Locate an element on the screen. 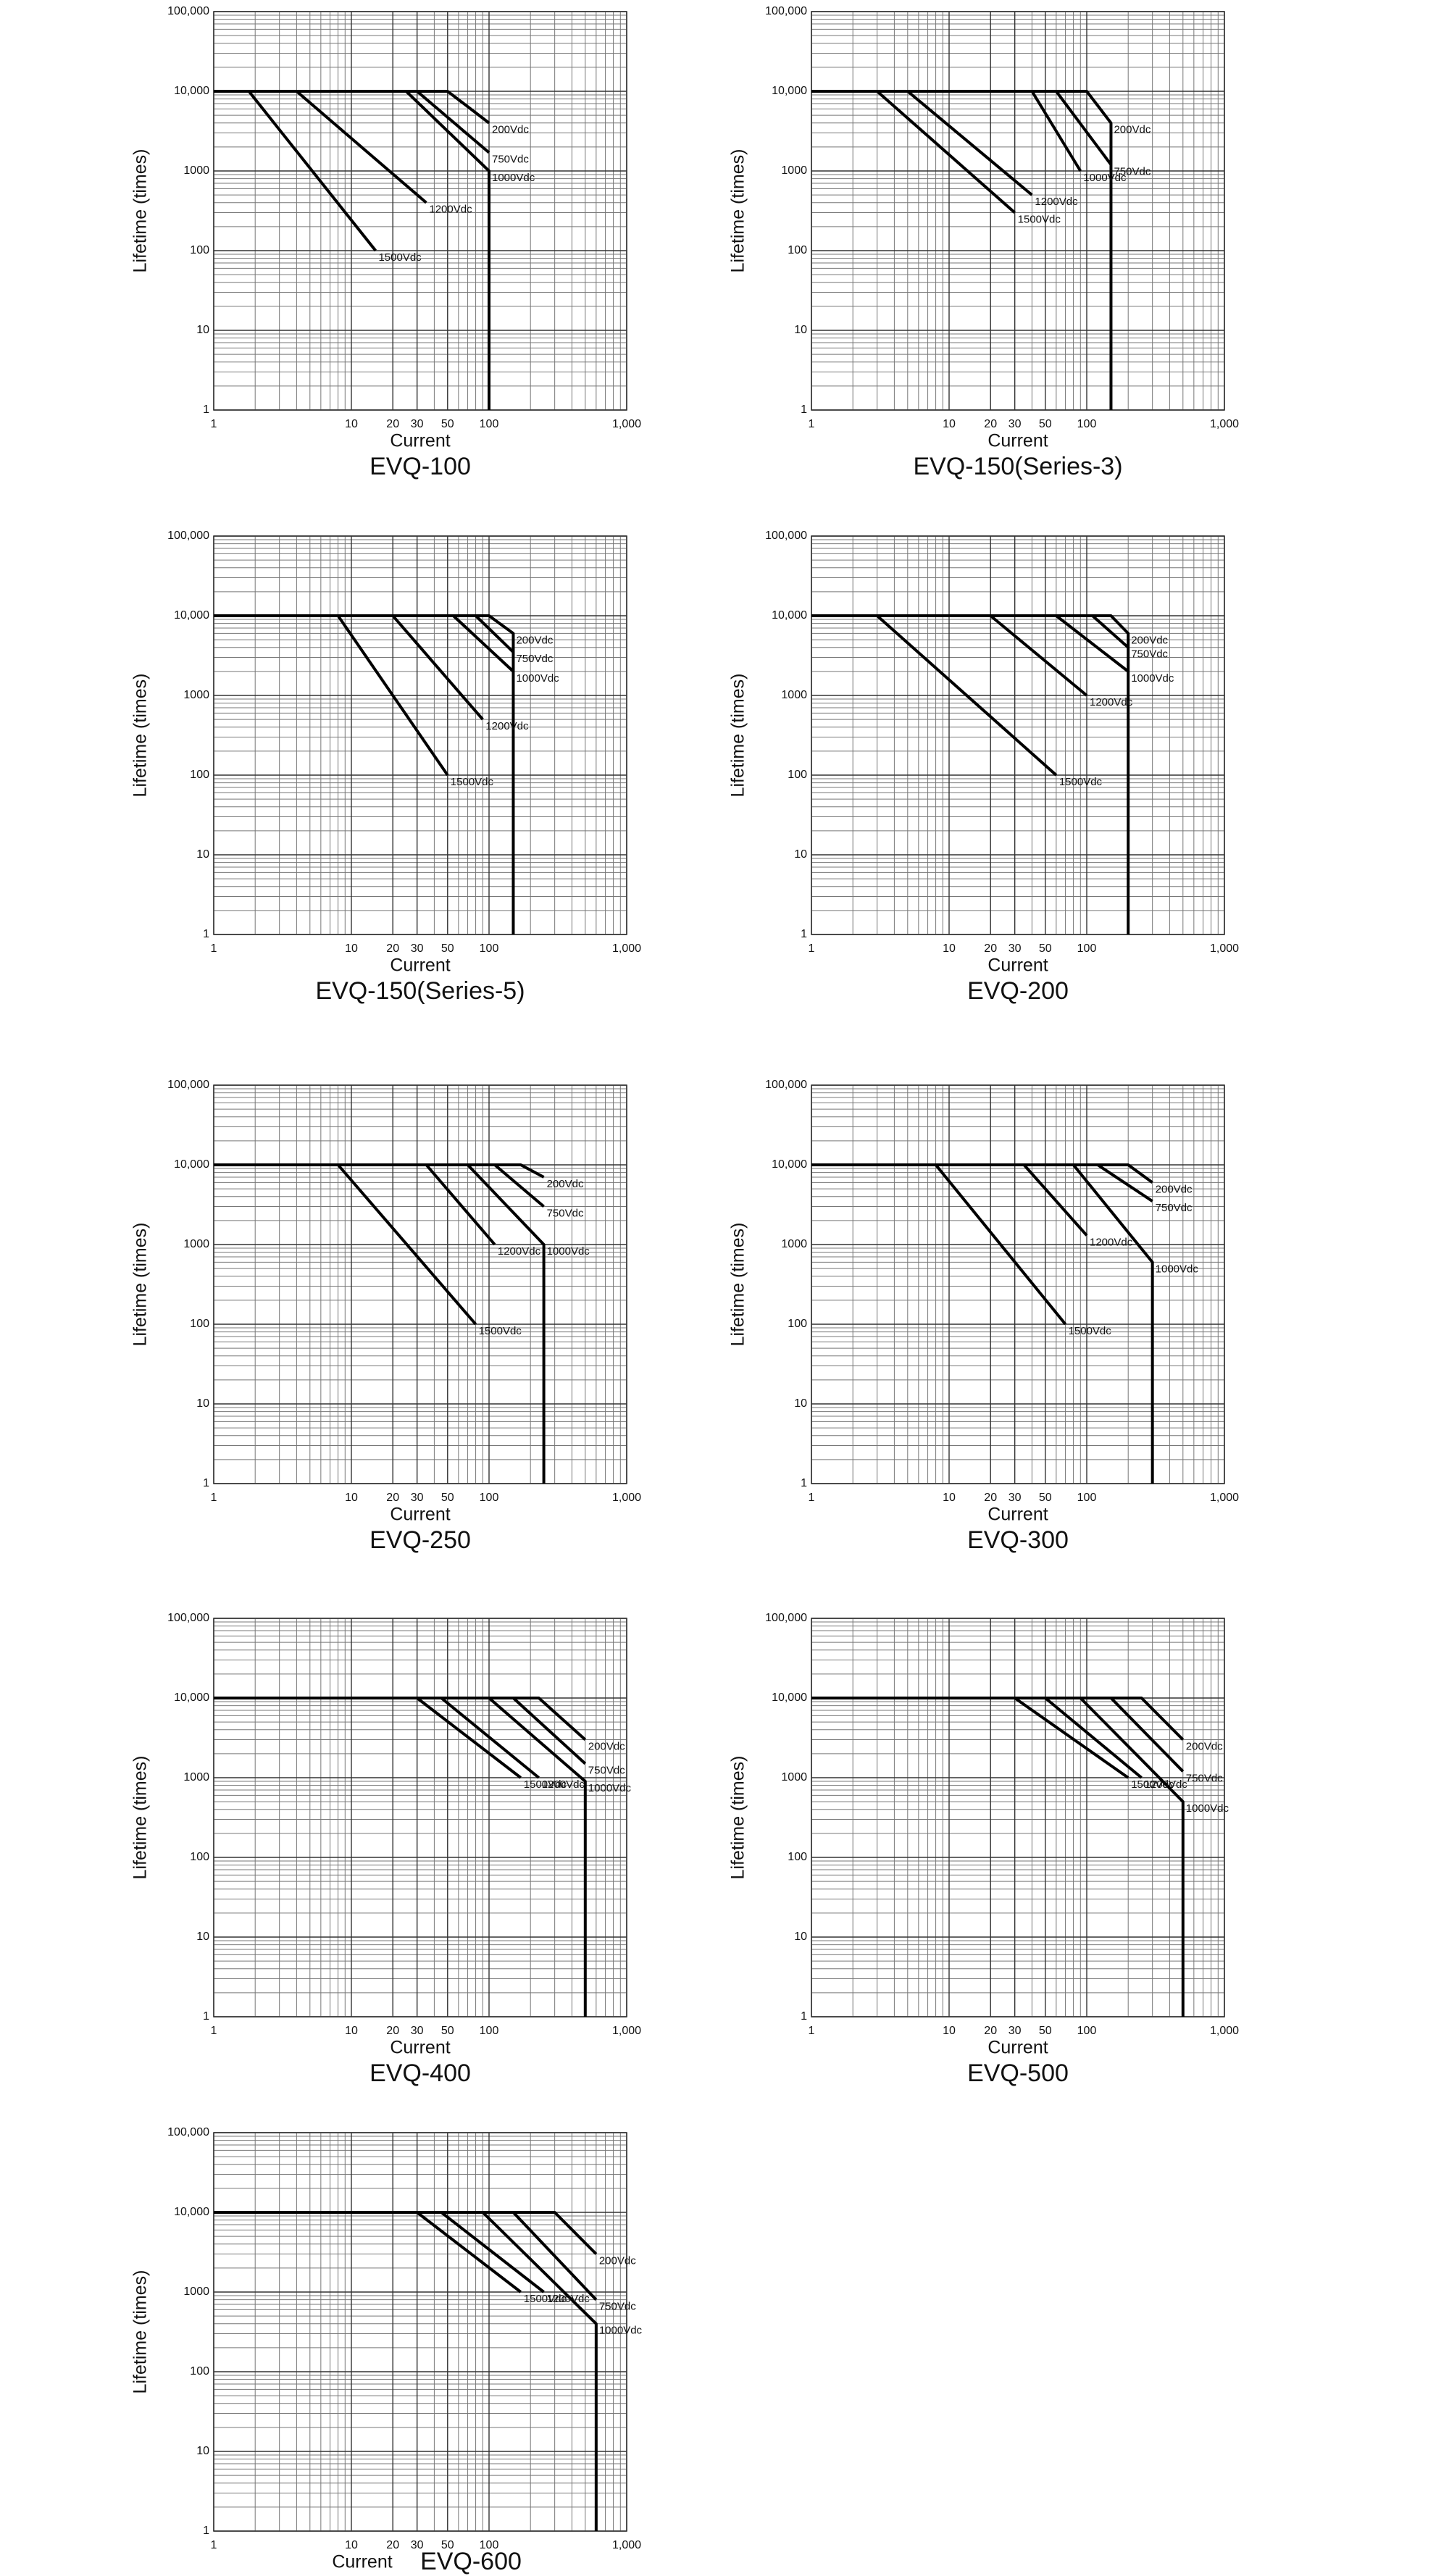 This screenshot has height=2576, width=1449. chart-title: EVQ-500 is located at coordinates (1018, 2073).